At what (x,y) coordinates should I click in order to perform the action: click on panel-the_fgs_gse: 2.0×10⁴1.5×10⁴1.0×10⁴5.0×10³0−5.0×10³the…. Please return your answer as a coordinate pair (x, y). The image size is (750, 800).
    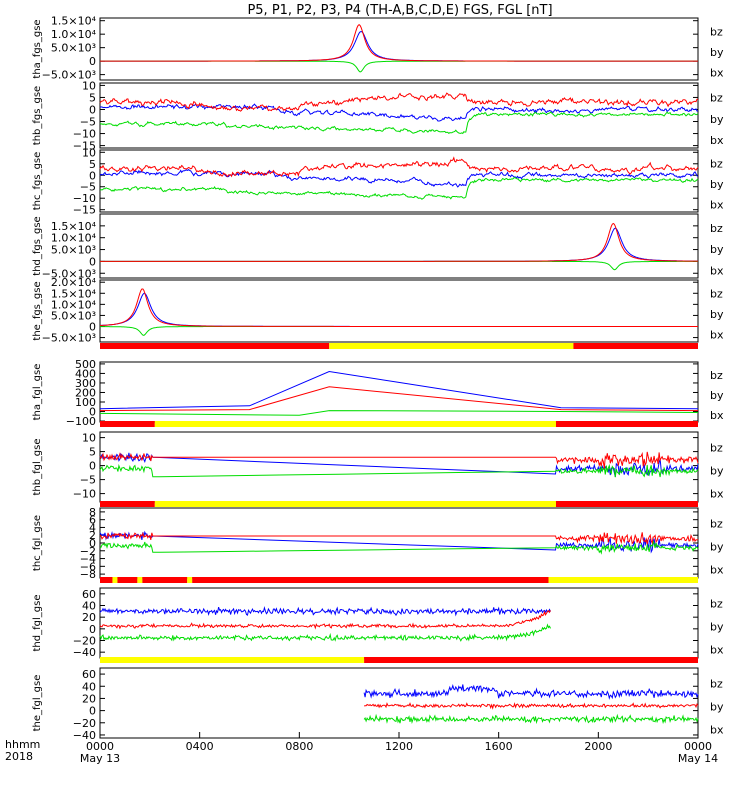
    Looking at the image, I should click on (378, 310).